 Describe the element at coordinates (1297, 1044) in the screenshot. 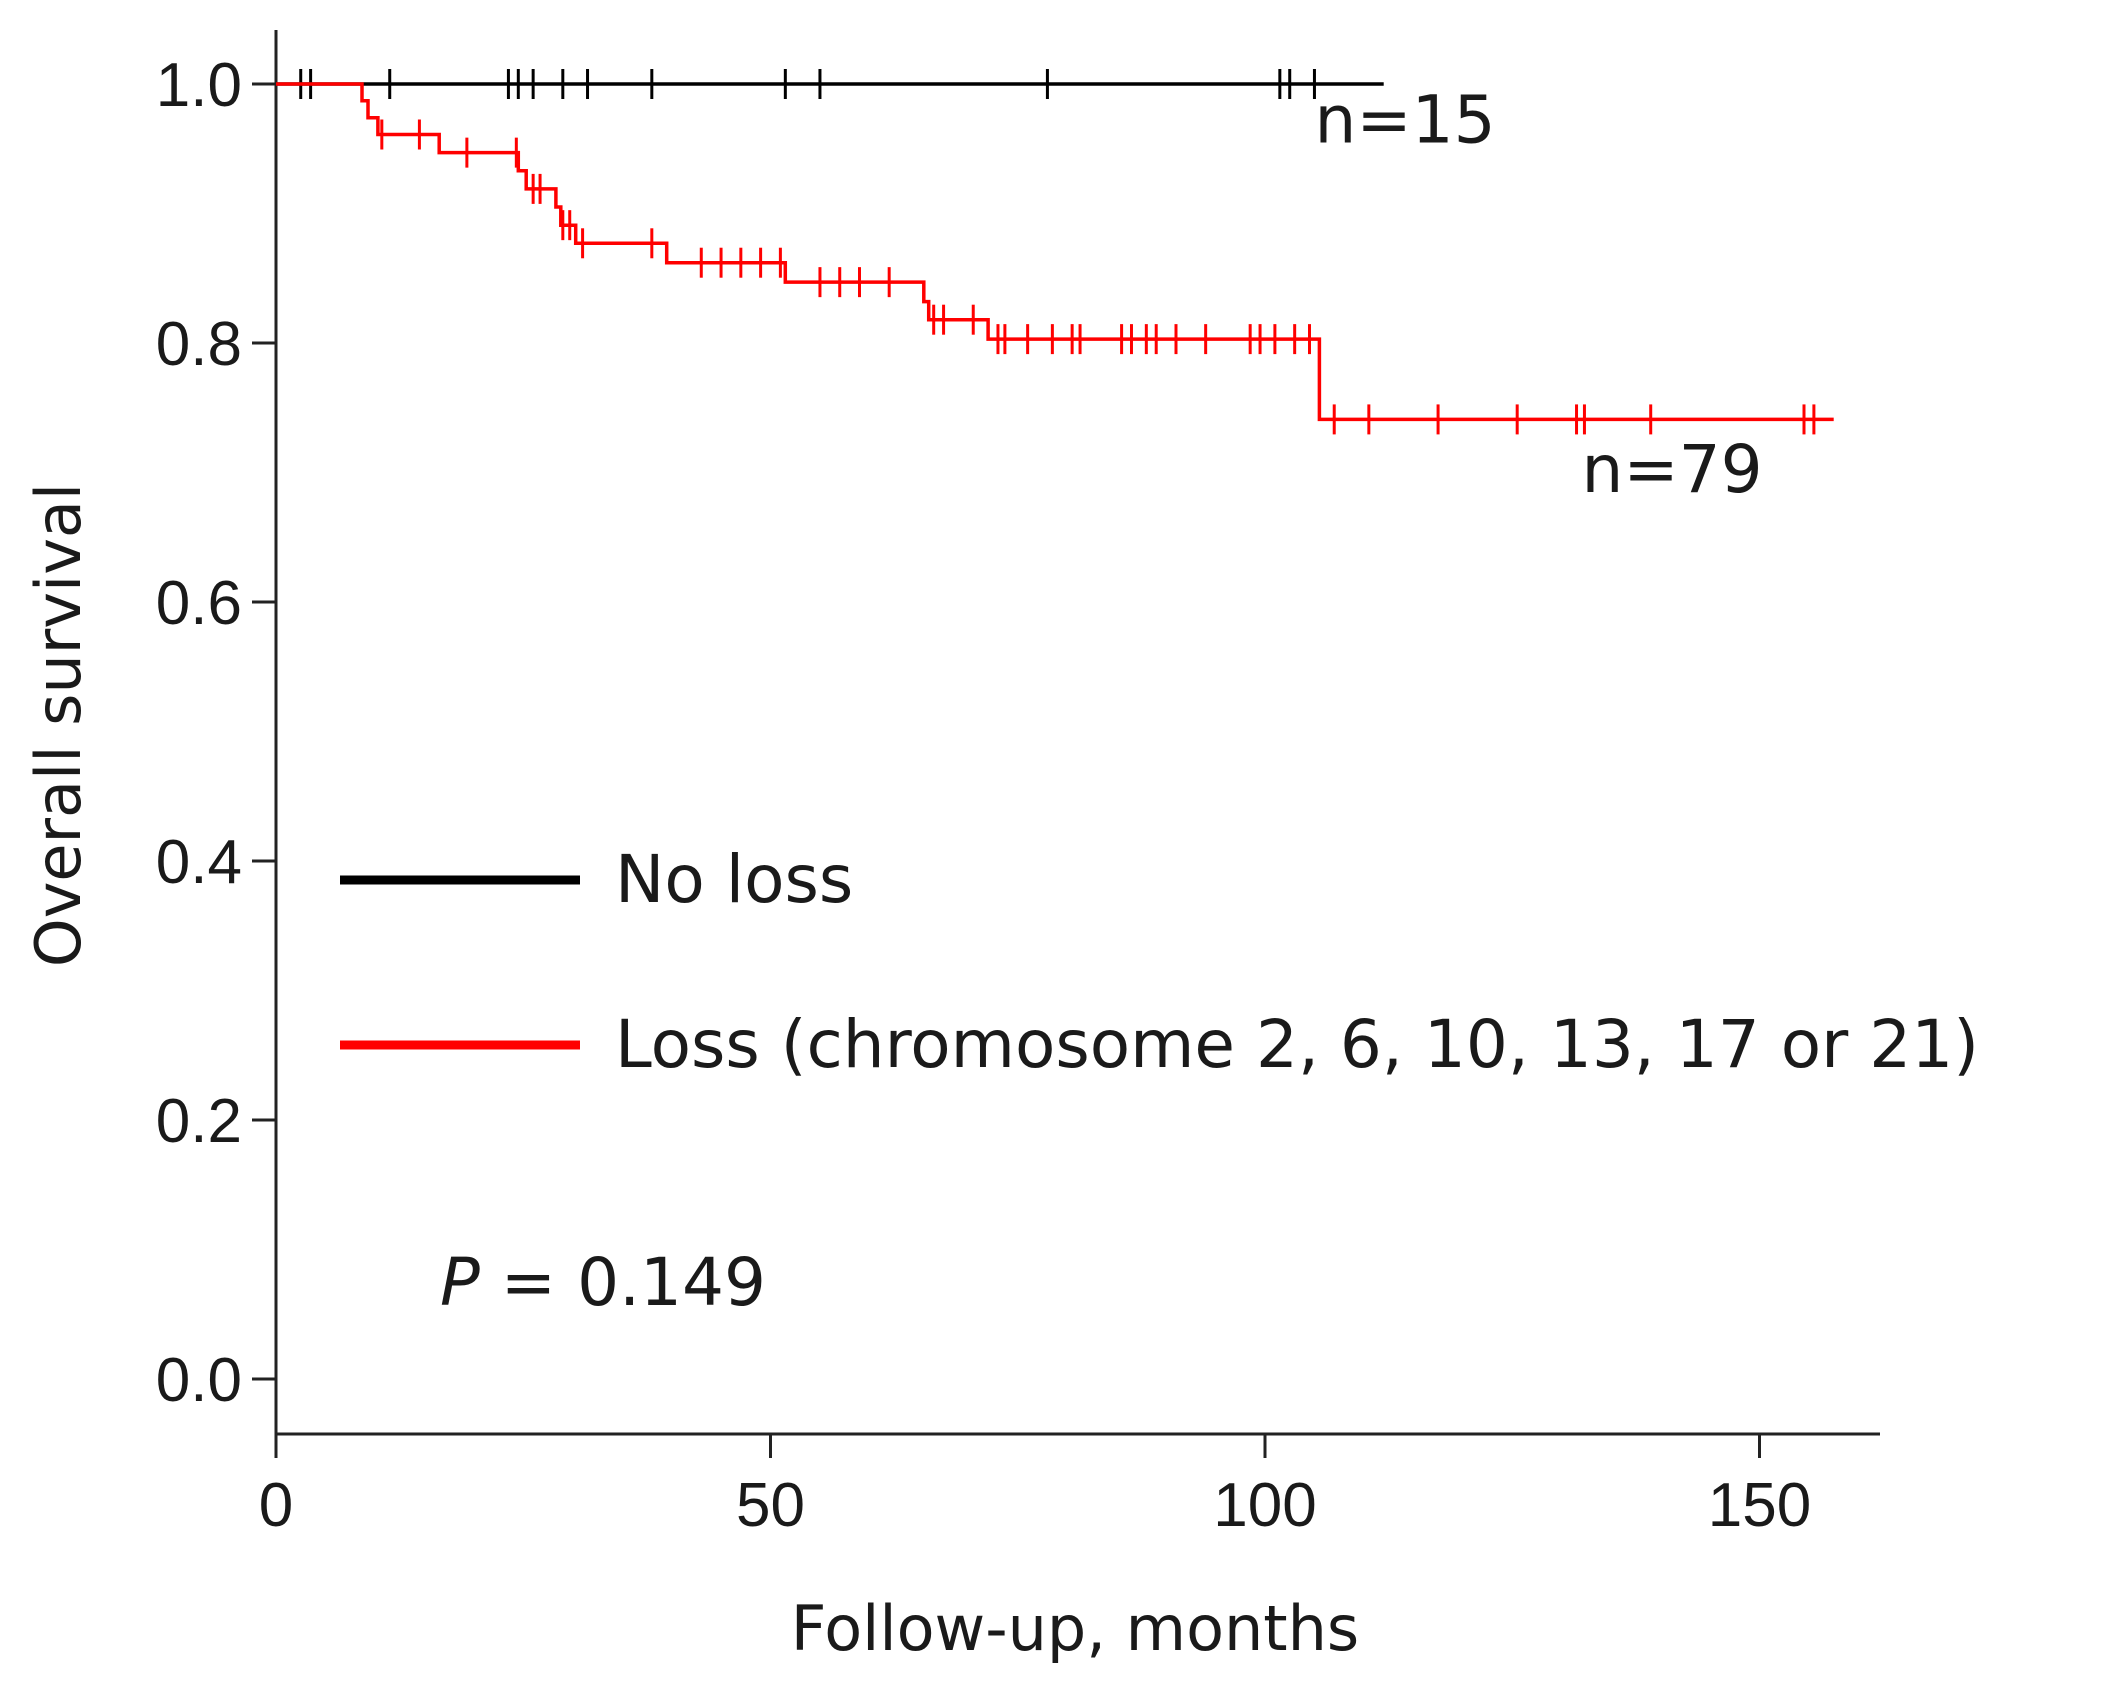

I see `legend-label-loss: Loss (chromosome 2, 6, 10, 13, 17 or 21)` at that location.